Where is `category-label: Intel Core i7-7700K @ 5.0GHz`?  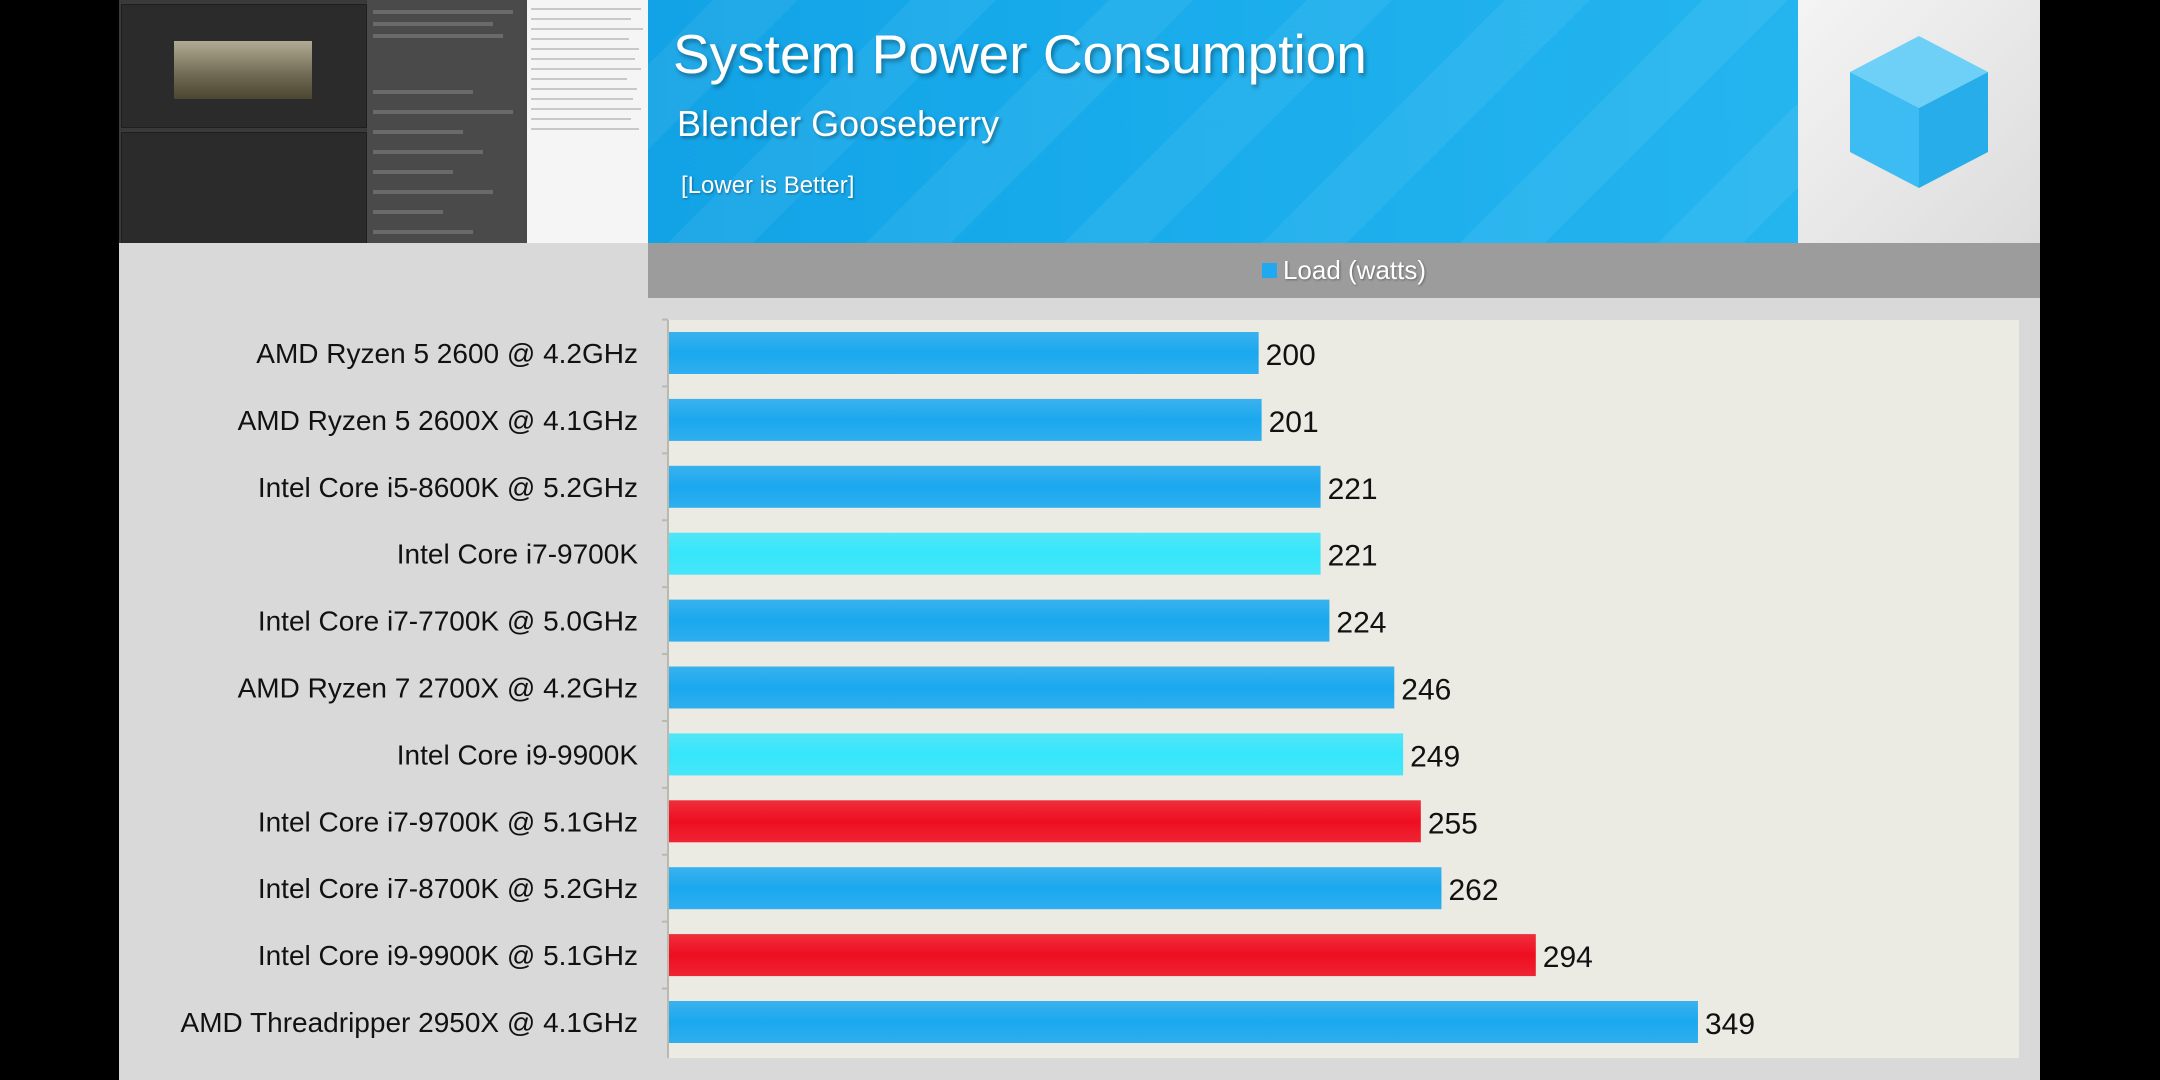
category-label: Intel Core i7-7700K @ 5.0GHz is located at coordinates (448, 621).